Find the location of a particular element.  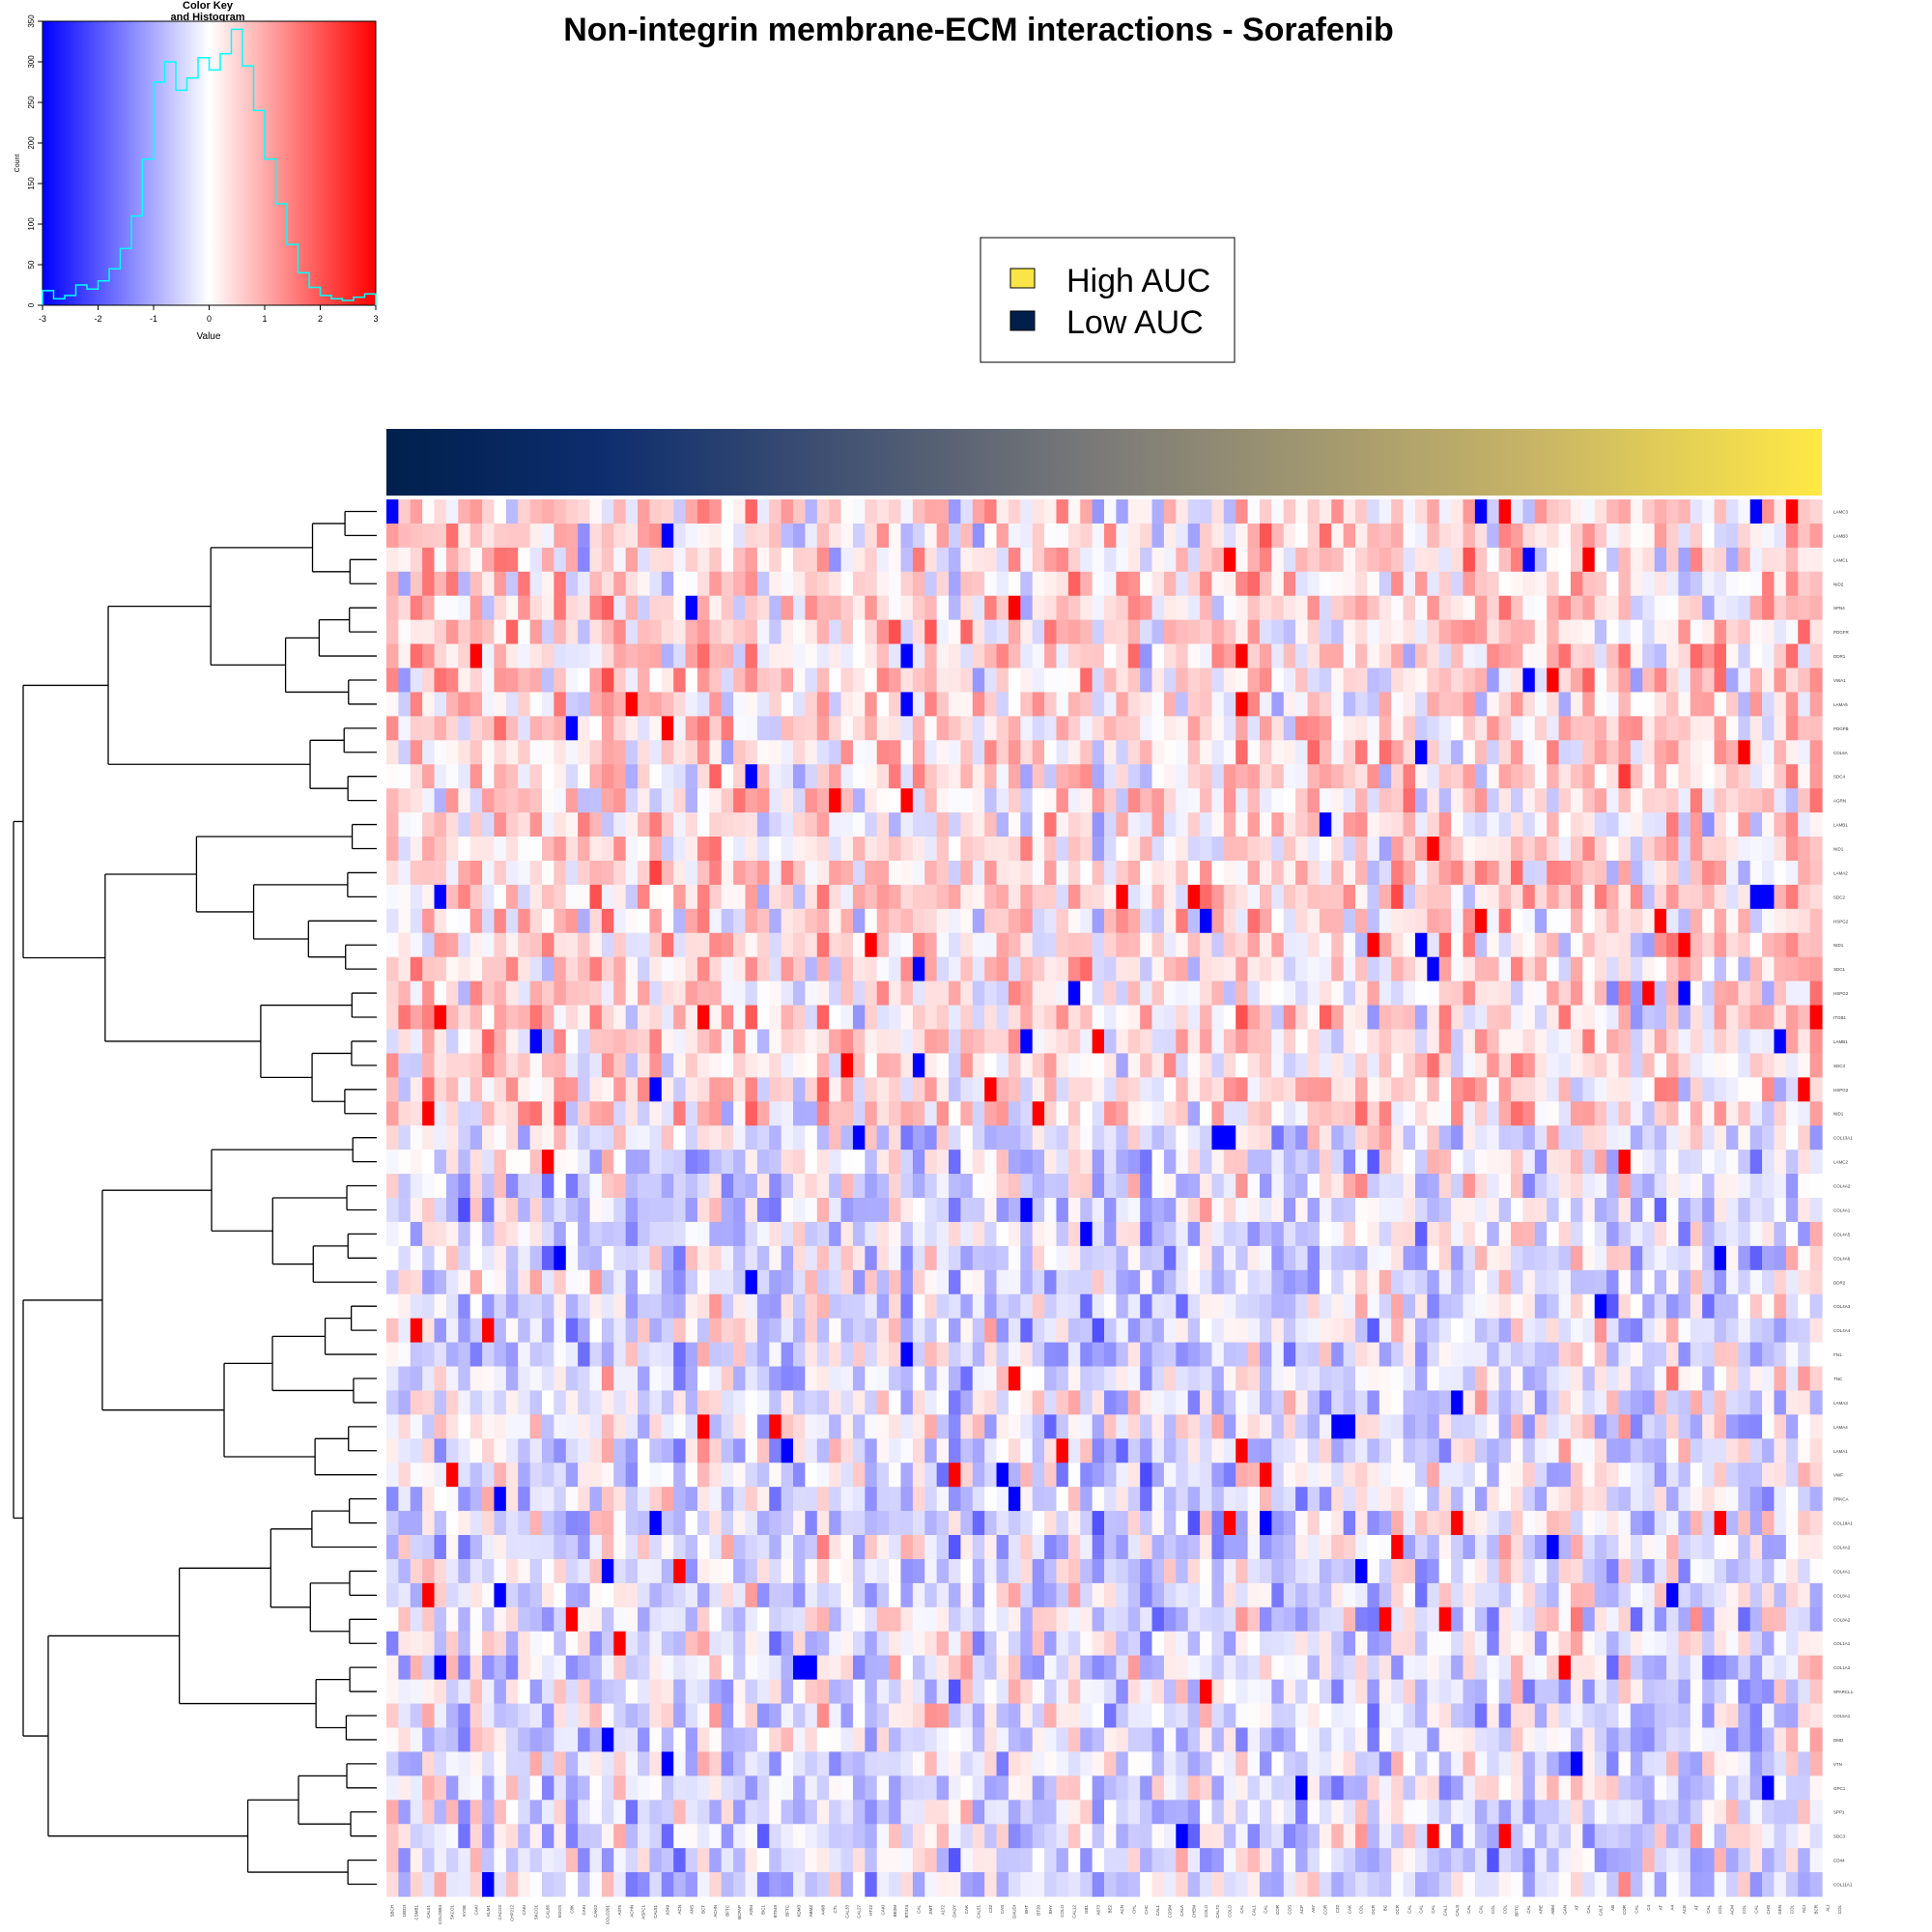

color-key-y-label: Count is located at coordinates (17, 164).